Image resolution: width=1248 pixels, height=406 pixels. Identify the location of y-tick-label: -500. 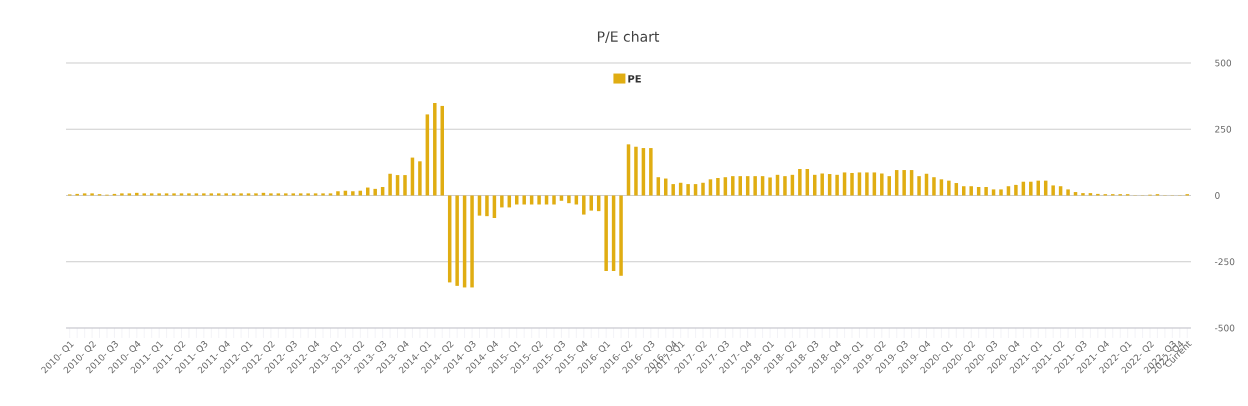
(1224, 328).